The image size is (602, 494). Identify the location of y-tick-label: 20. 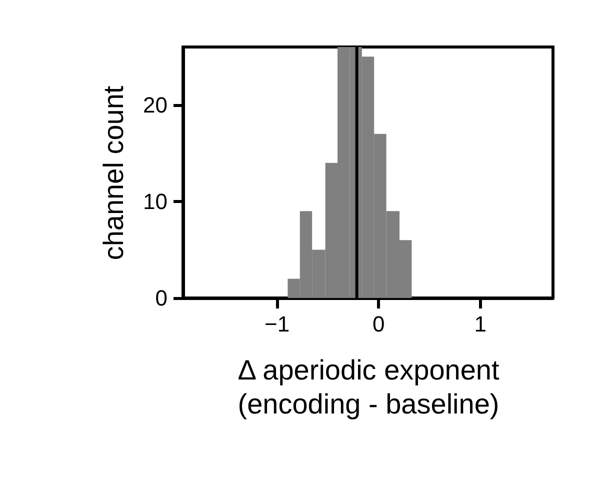
(155, 105).